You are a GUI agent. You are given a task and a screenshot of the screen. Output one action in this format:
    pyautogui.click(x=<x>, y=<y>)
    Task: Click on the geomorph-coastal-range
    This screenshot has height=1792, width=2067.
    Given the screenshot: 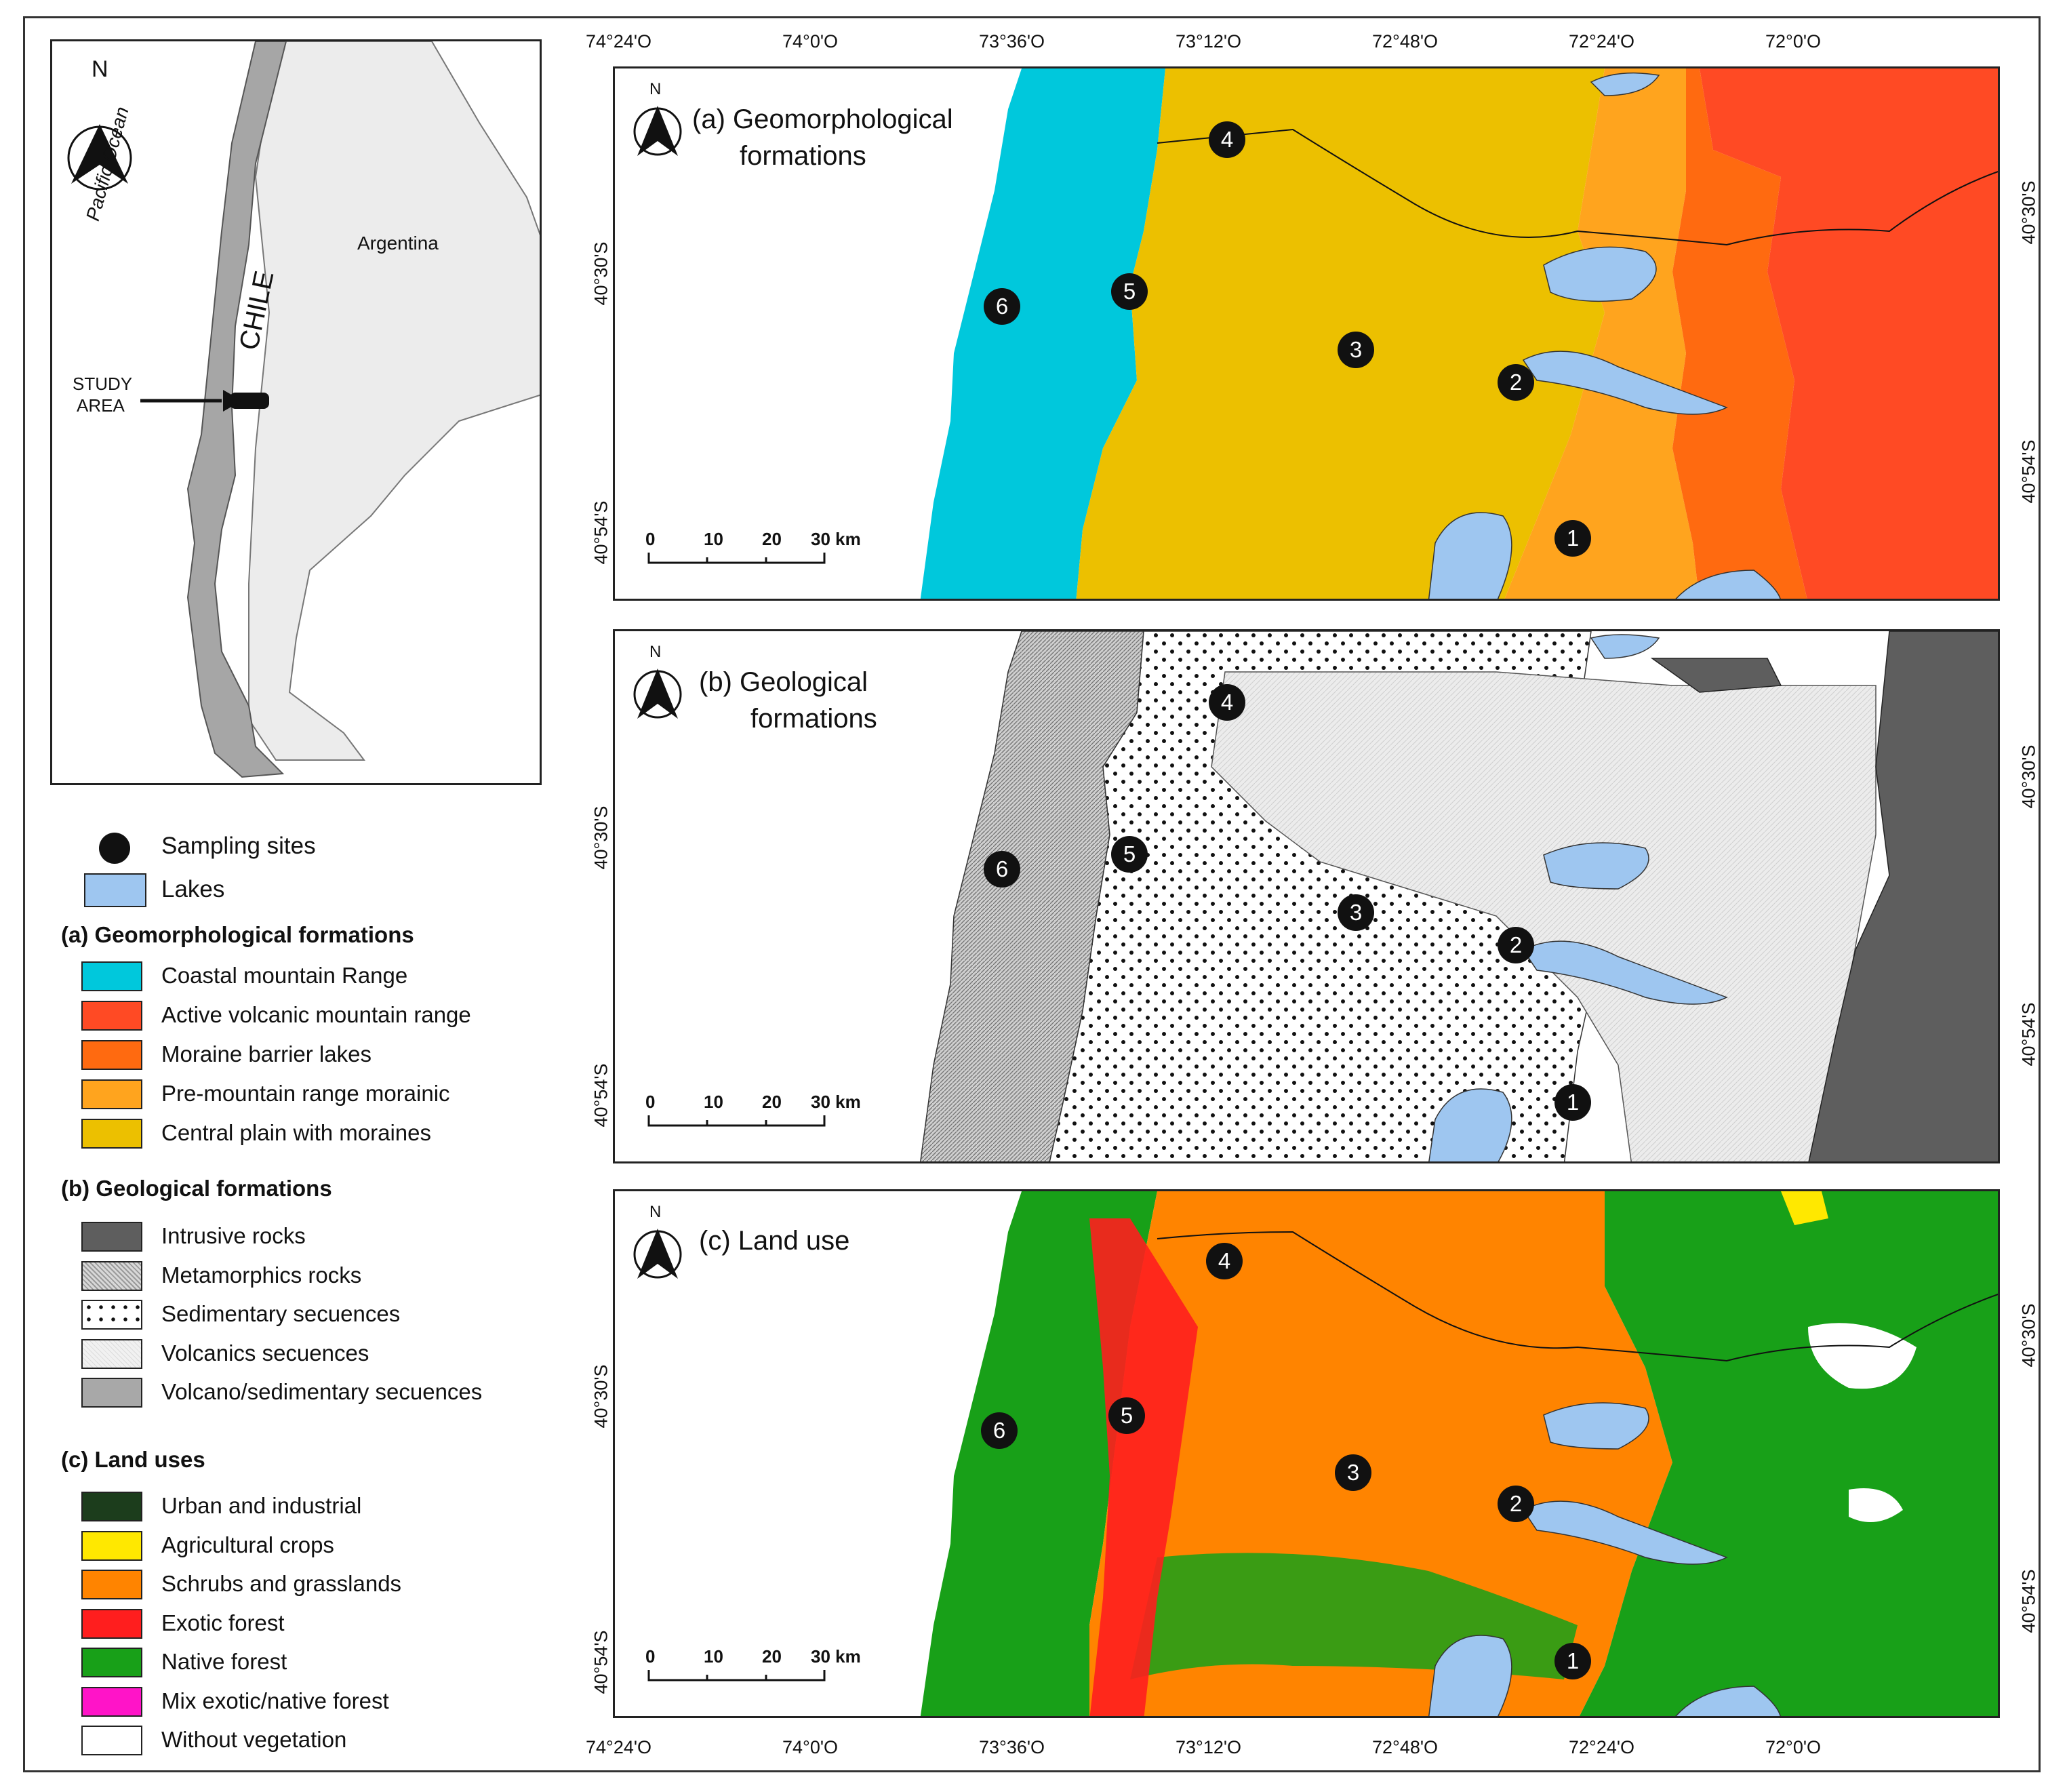 What is the action you would take?
    pyautogui.click(x=1042, y=333)
    